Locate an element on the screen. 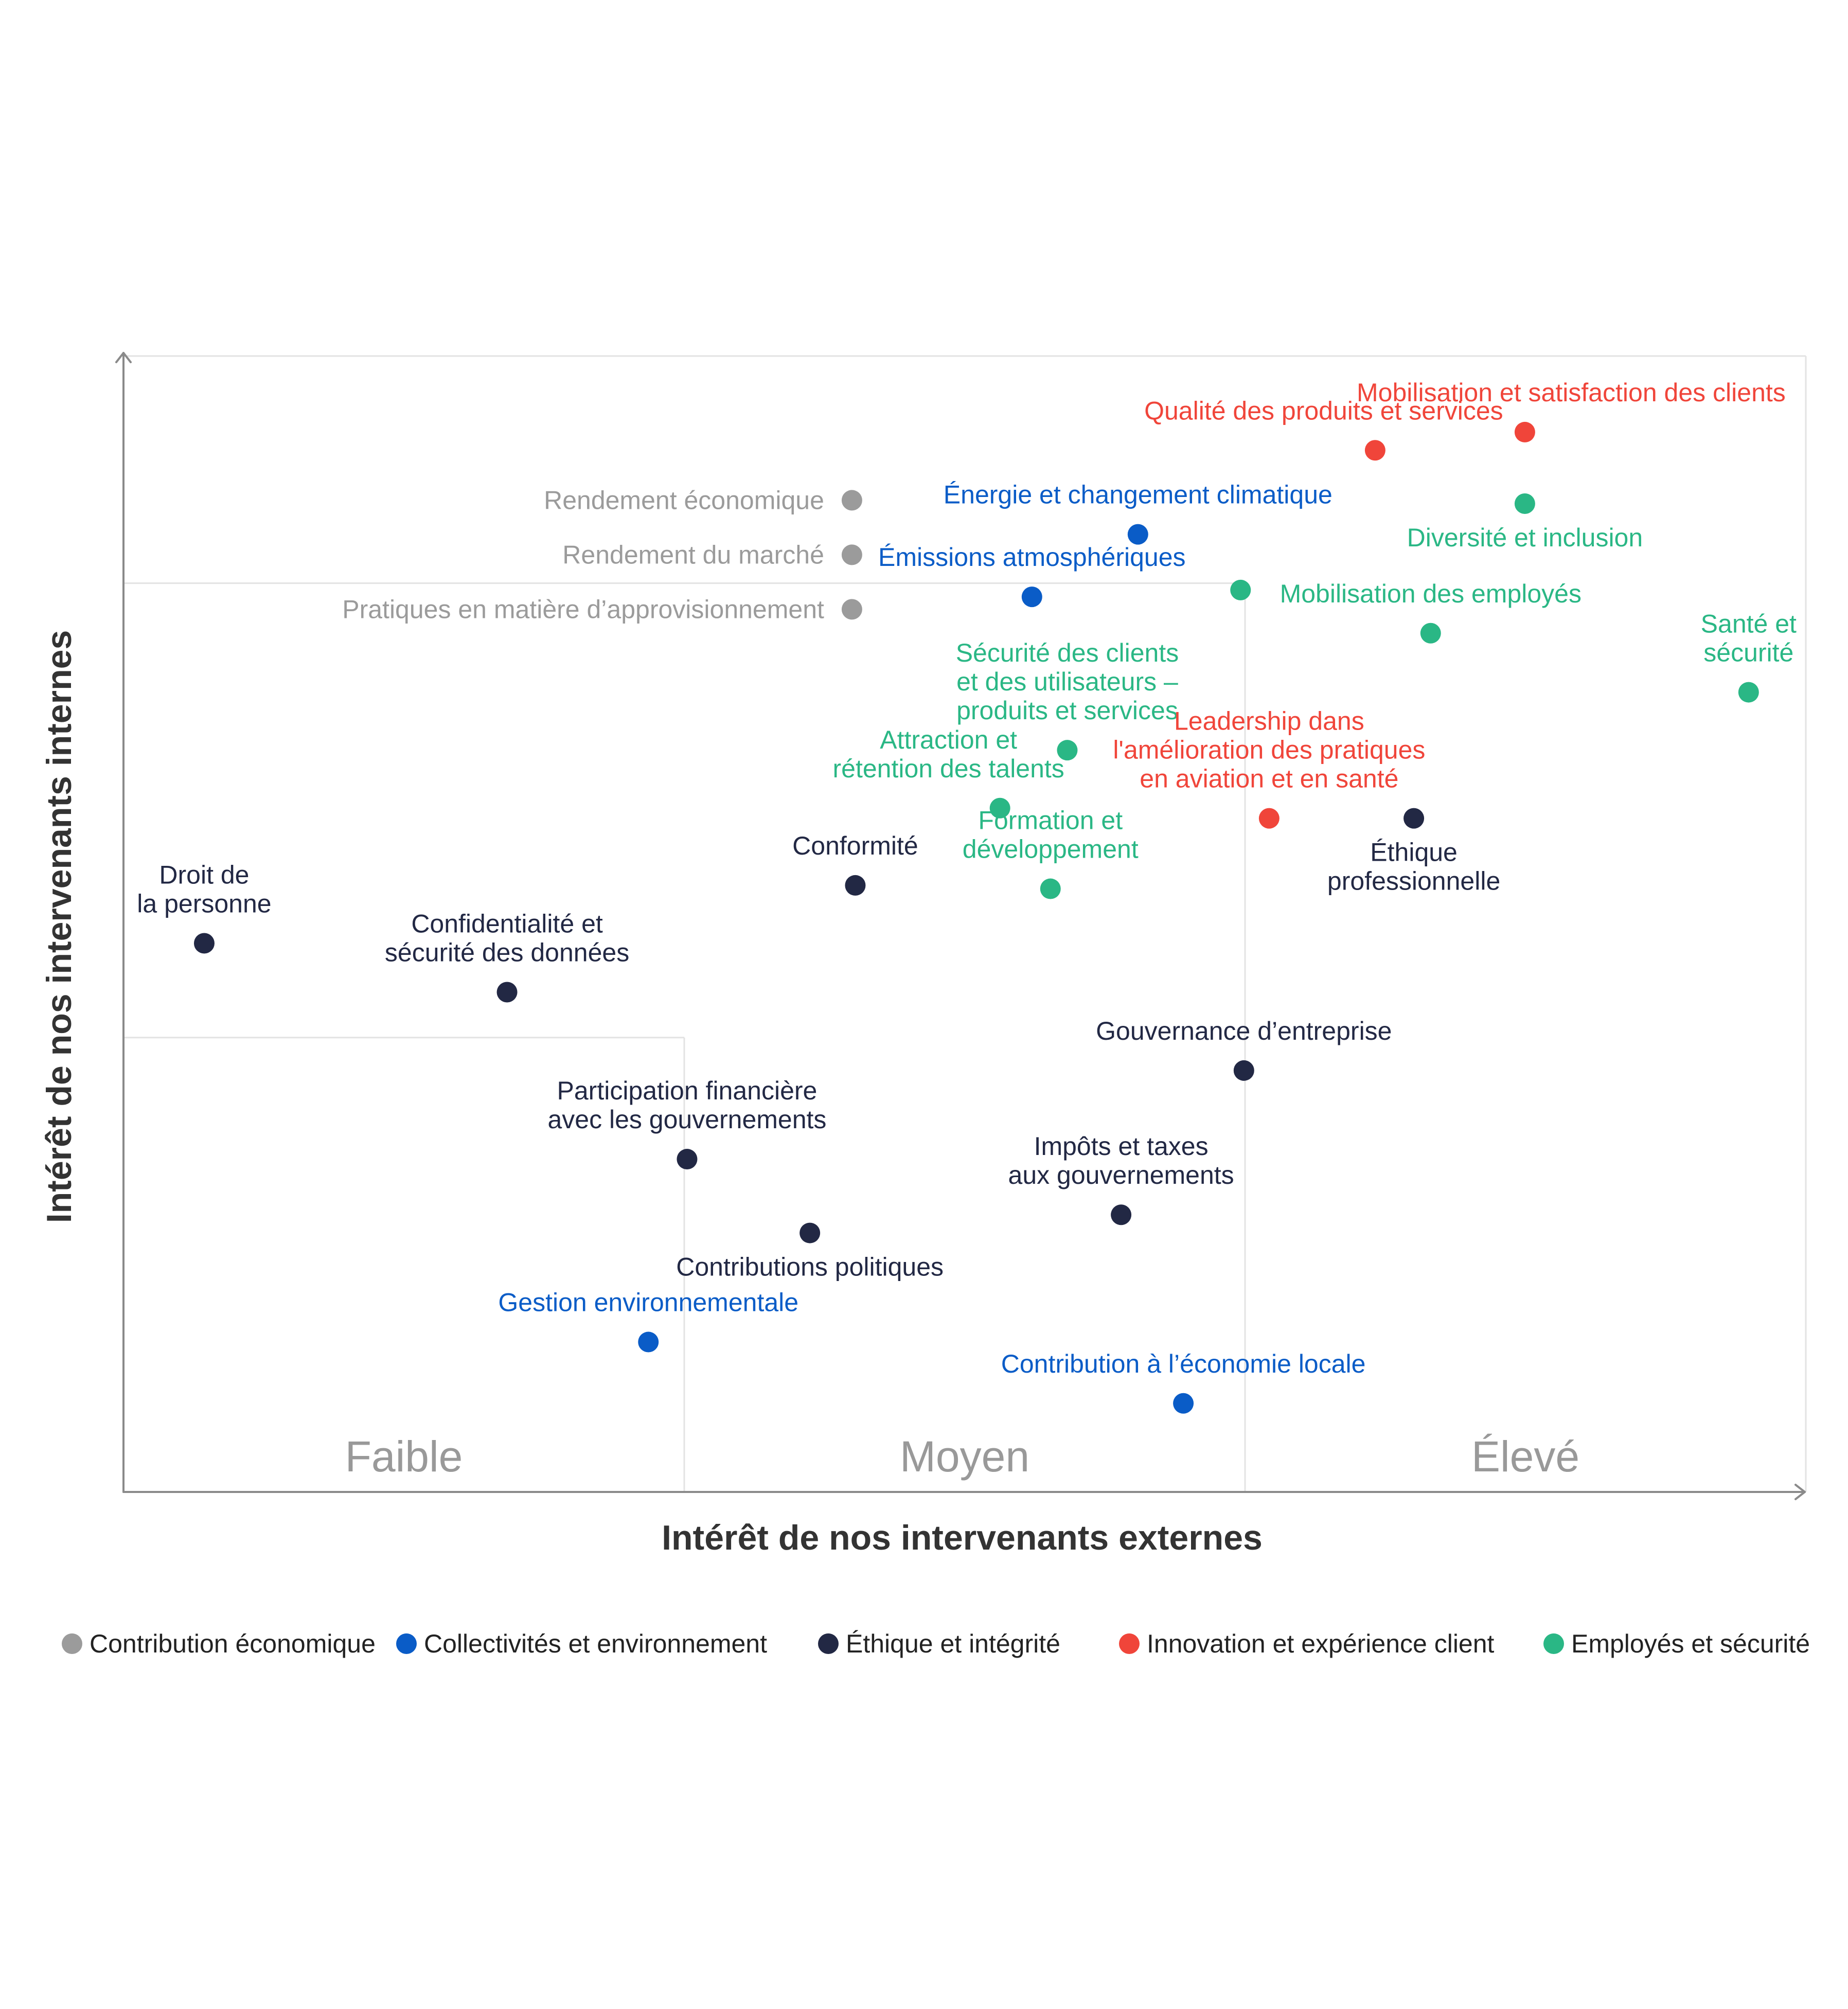  point-label-4: Énergie et changement climatique is located at coordinates (1138, 495).